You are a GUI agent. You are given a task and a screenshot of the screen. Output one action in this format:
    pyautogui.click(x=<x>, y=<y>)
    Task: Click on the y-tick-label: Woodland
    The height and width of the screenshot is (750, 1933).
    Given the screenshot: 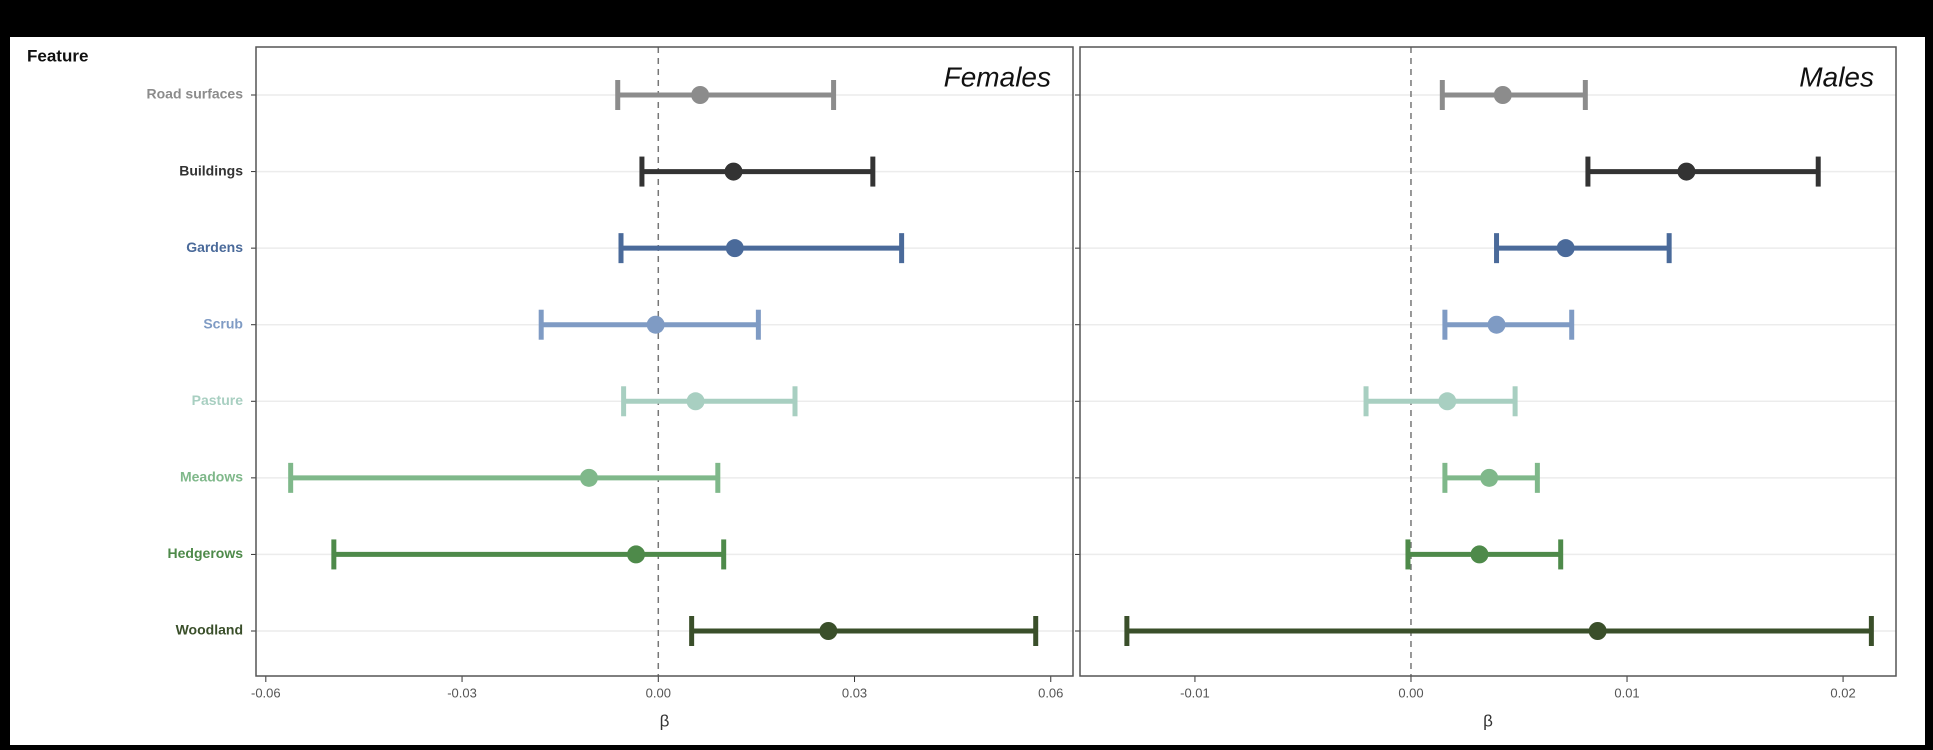 What is the action you would take?
    pyautogui.click(x=209, y=630)
    